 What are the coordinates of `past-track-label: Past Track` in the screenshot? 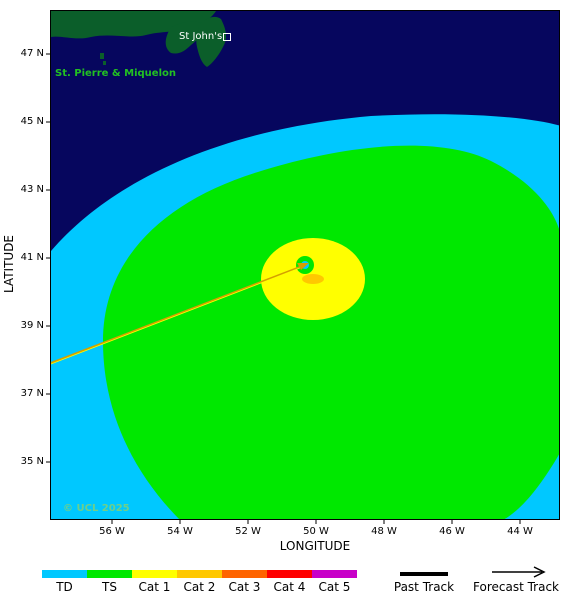 It's located at (424, 587).